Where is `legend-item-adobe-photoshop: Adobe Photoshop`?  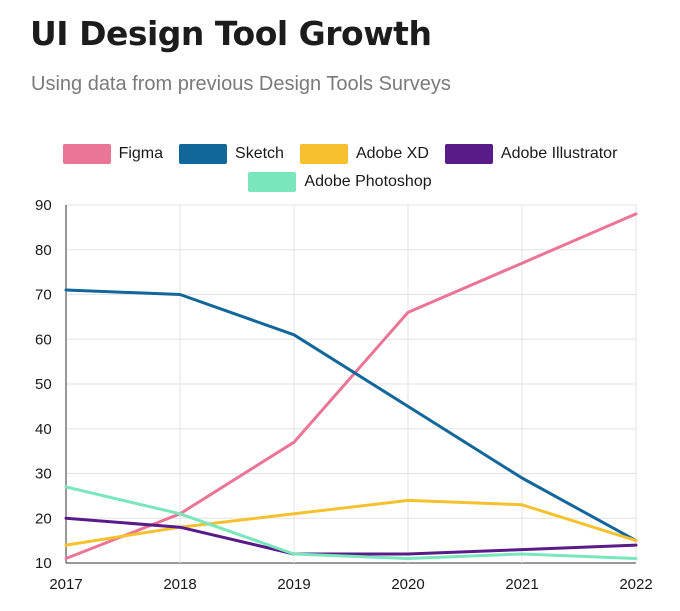 legend-item-adobe-photoshop: Adobe Photoshop is located at coordinates (340, 182).